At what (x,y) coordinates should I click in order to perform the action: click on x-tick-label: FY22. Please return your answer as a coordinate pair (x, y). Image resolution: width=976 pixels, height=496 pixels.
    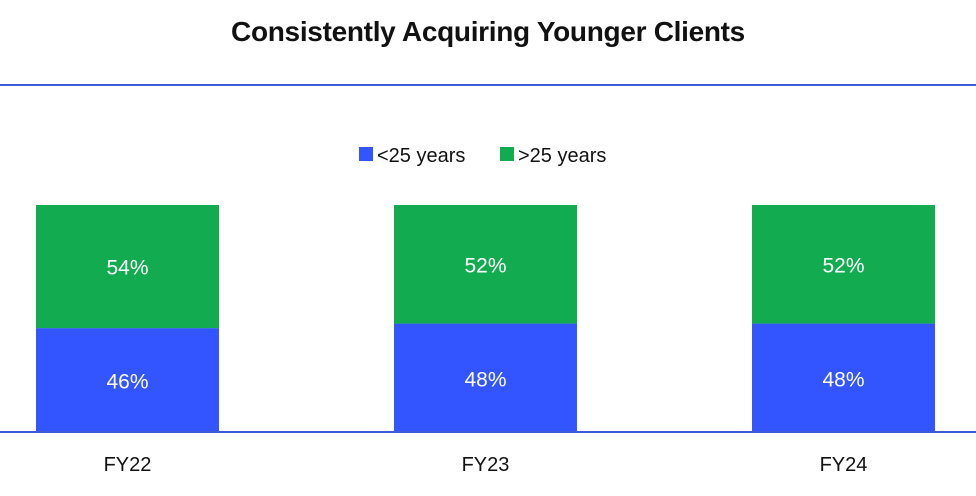
    Looking at the image, I should click on (128, 465).